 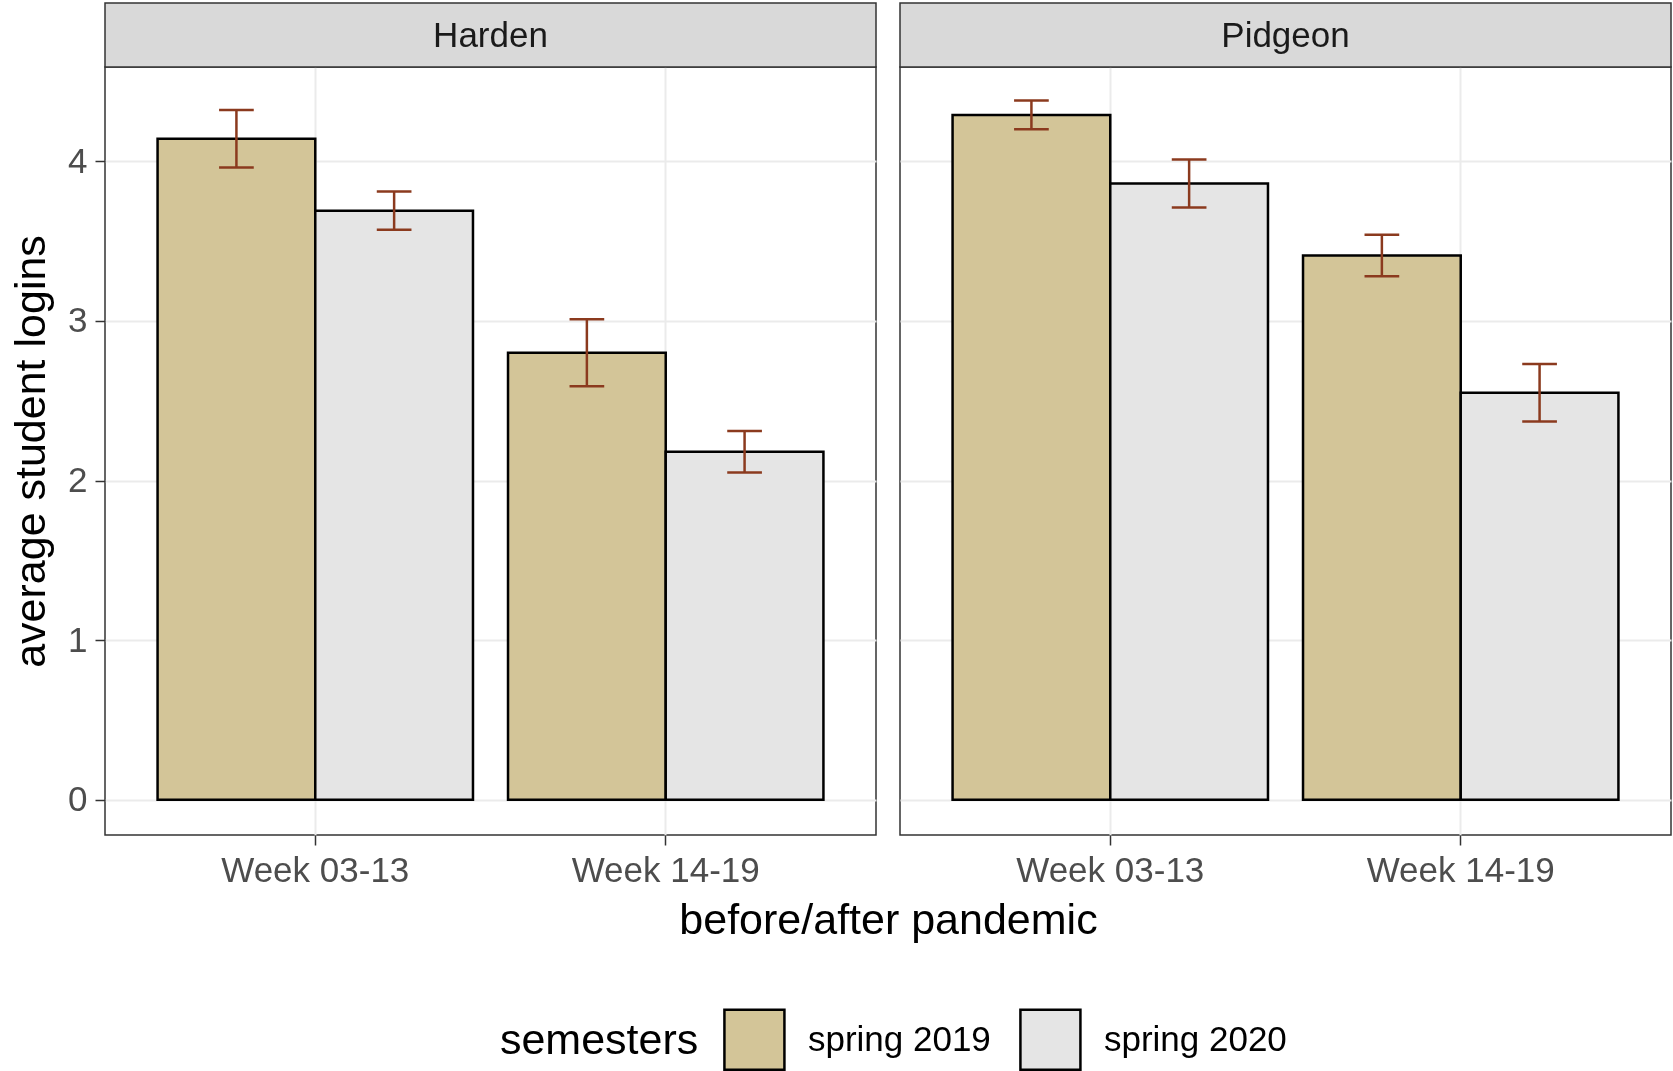 I want to click on y-tick-label: 2, so click(x=78, y=480).